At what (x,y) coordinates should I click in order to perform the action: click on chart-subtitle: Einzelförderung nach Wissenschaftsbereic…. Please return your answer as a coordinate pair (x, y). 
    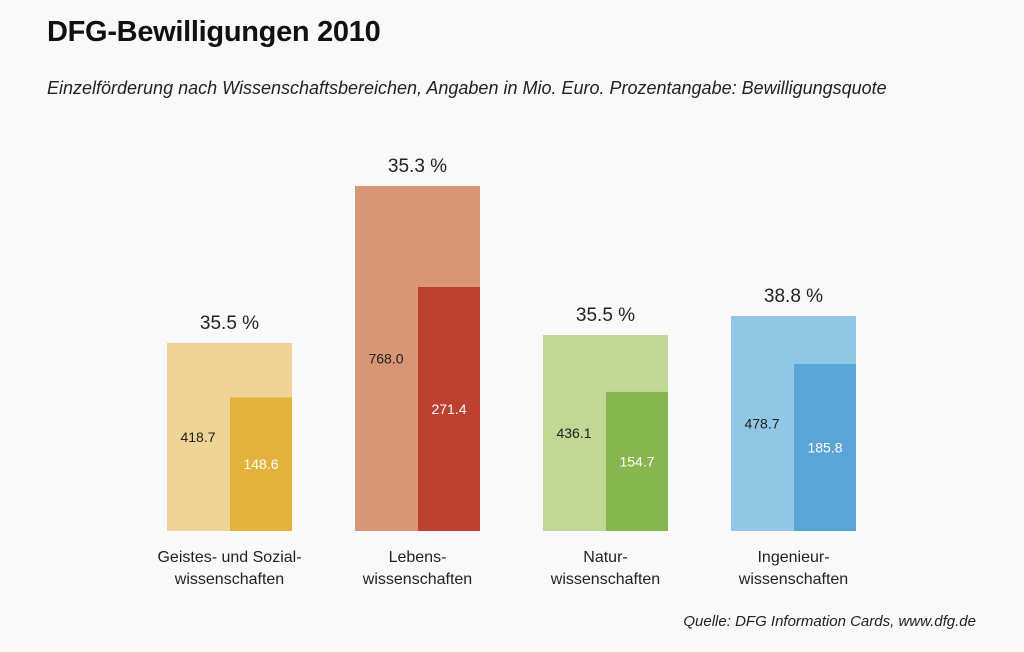
    Looking at the image, I should click on (467, 88).